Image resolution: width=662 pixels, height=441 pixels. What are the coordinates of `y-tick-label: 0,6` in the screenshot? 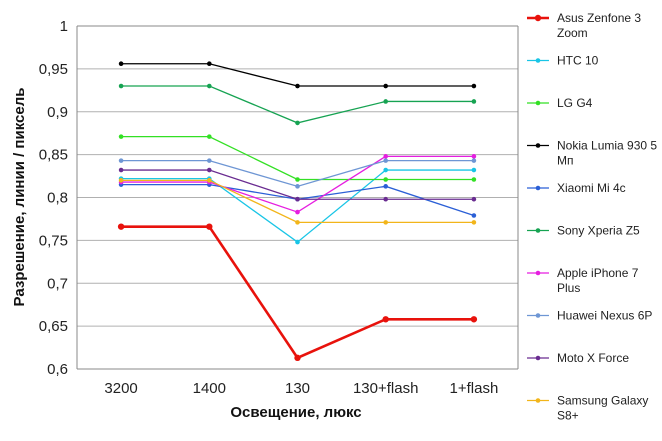 It's located at (57, 369).